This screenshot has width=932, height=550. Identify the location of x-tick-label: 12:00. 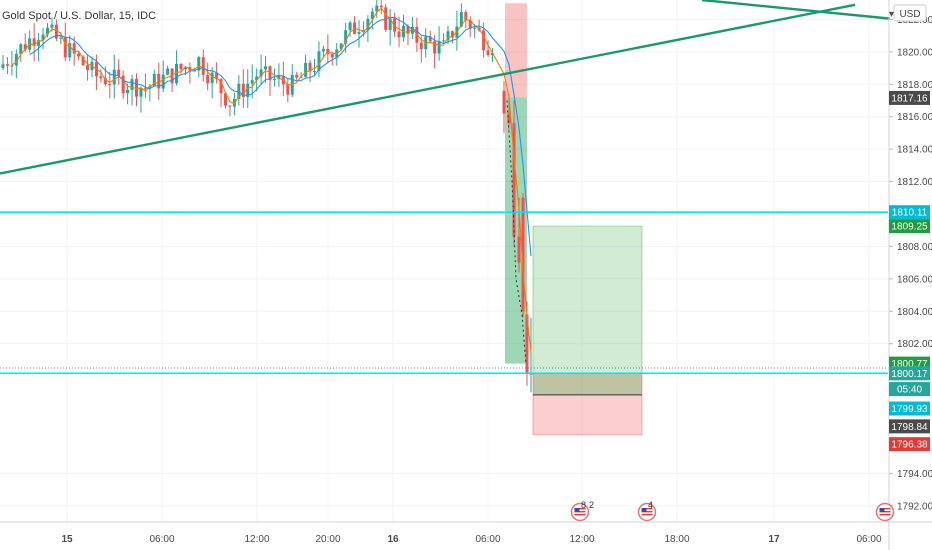
(256, 539).